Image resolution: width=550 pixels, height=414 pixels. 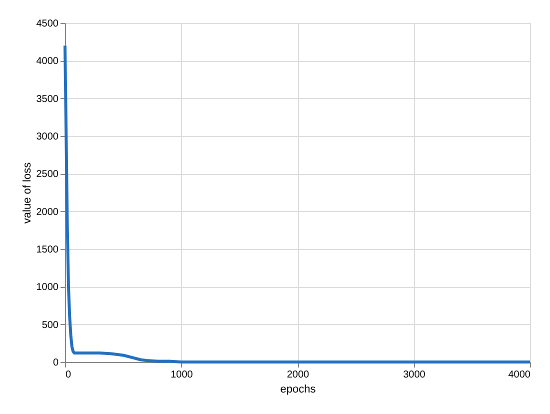 What do you see at coordinates (47, 24) in the screenshot?
I see `y-tick-label: 4500` at bounding box center [47, 24].